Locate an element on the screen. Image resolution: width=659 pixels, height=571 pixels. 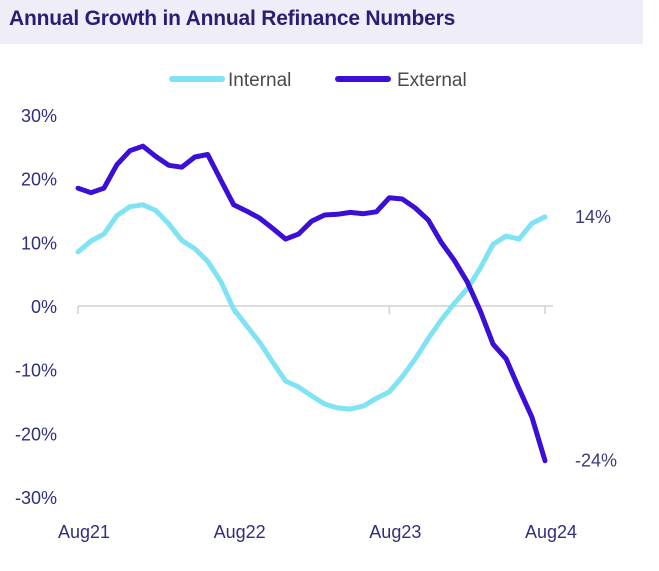
x-tick-label: Aug22 is located at coordinates (240, 532).